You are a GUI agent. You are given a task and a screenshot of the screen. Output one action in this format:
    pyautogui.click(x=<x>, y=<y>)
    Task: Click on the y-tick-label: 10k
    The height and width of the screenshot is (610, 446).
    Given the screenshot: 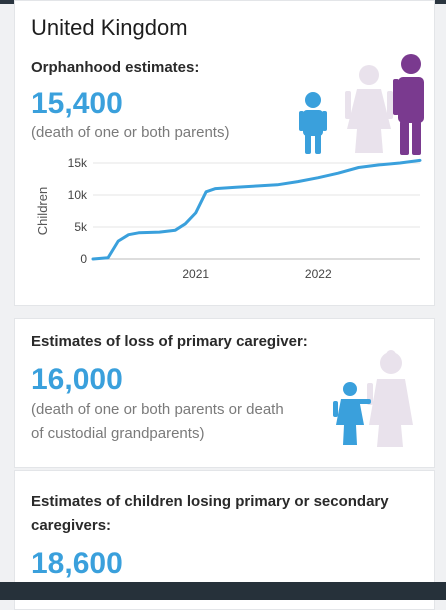 What is the action you would take?
    pyautogui.click(x=78, y=195)
    